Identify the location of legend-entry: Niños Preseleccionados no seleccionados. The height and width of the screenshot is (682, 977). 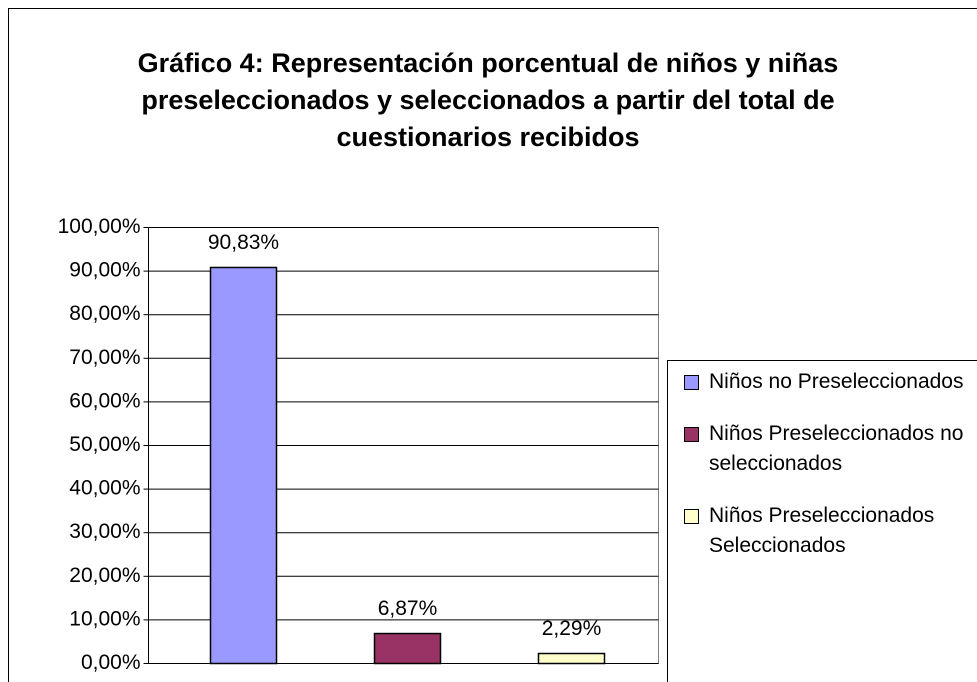
(830, 449).